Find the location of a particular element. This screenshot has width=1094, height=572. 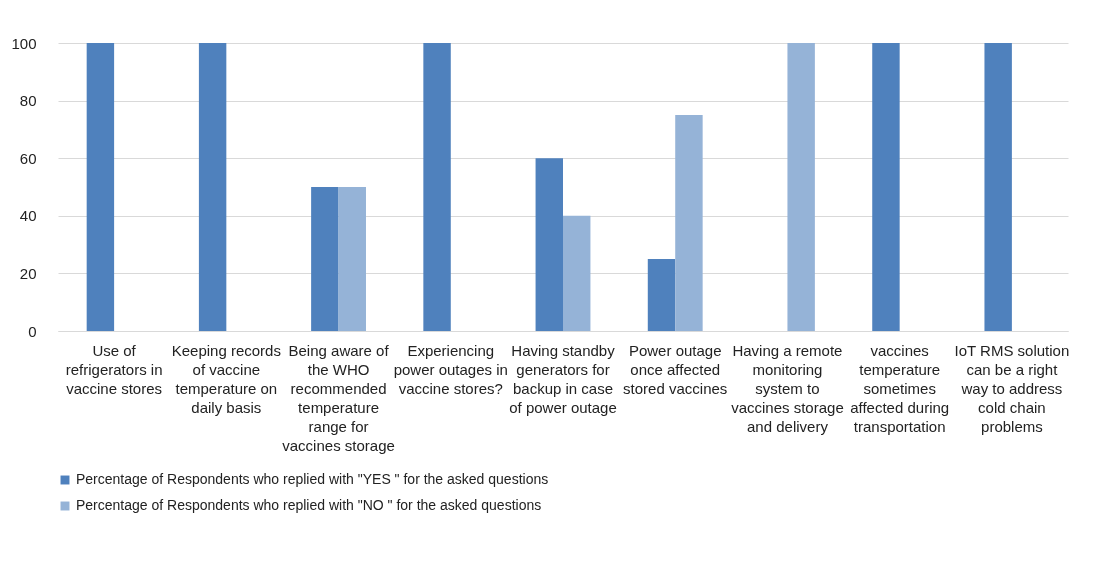

y-tick-label: 60 is located at coordinates (28, 158).